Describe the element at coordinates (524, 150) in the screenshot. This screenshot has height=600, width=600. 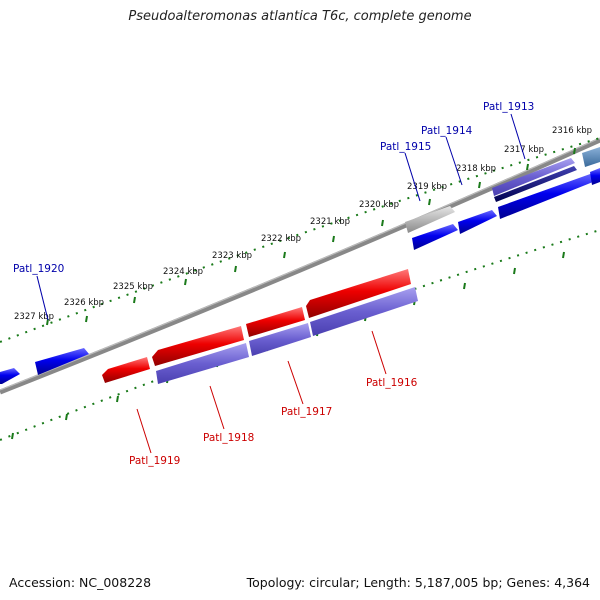
I see `tick-label: 2317 kbp` at that location.